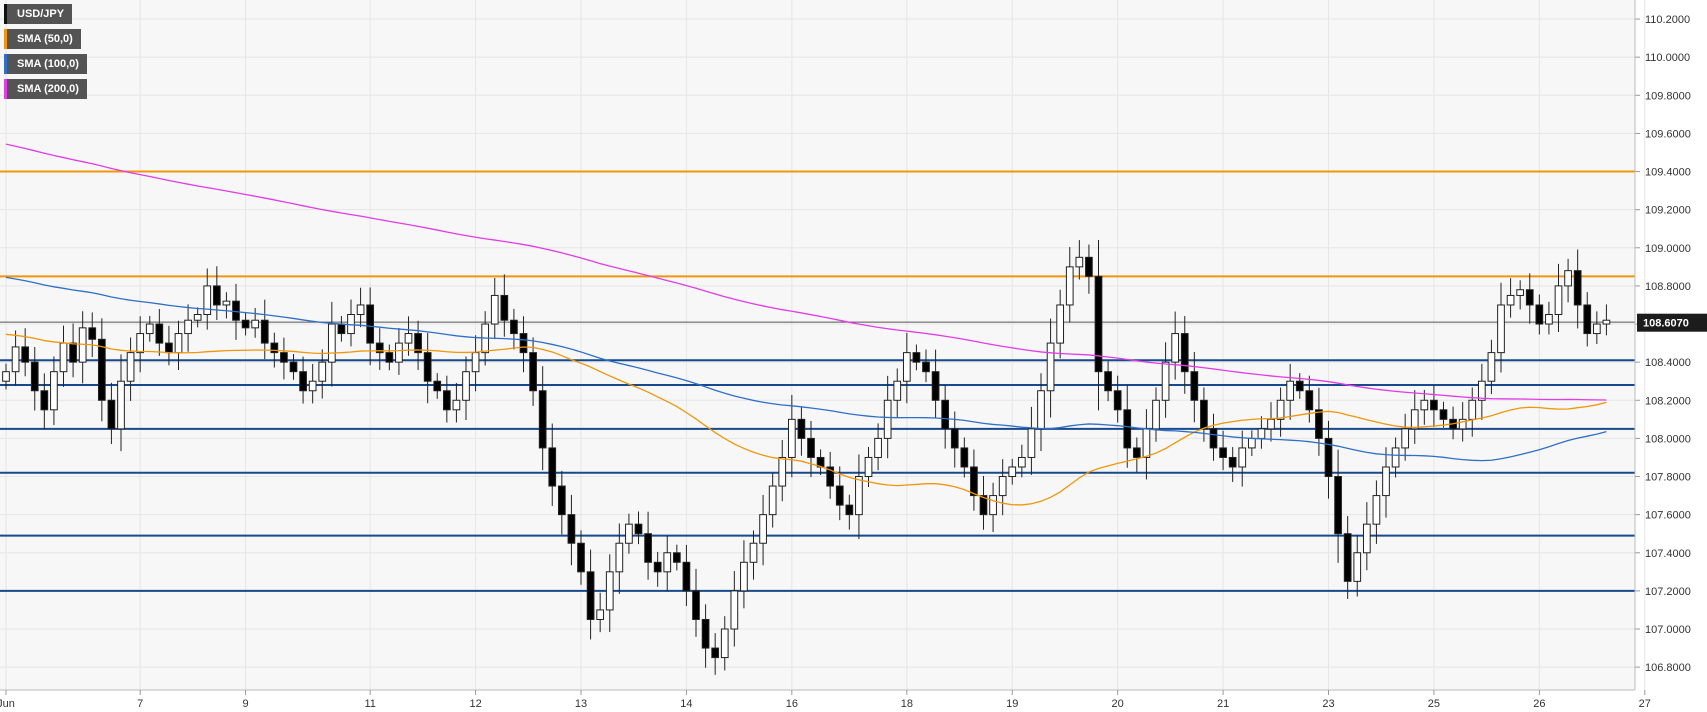 The height and width of the screenshot is (712, 1707). What do you see at coordinates (1668, 516) in the screenshot?
I see `y-tick-label: 107.6000` at bounding box center [1668, 516].